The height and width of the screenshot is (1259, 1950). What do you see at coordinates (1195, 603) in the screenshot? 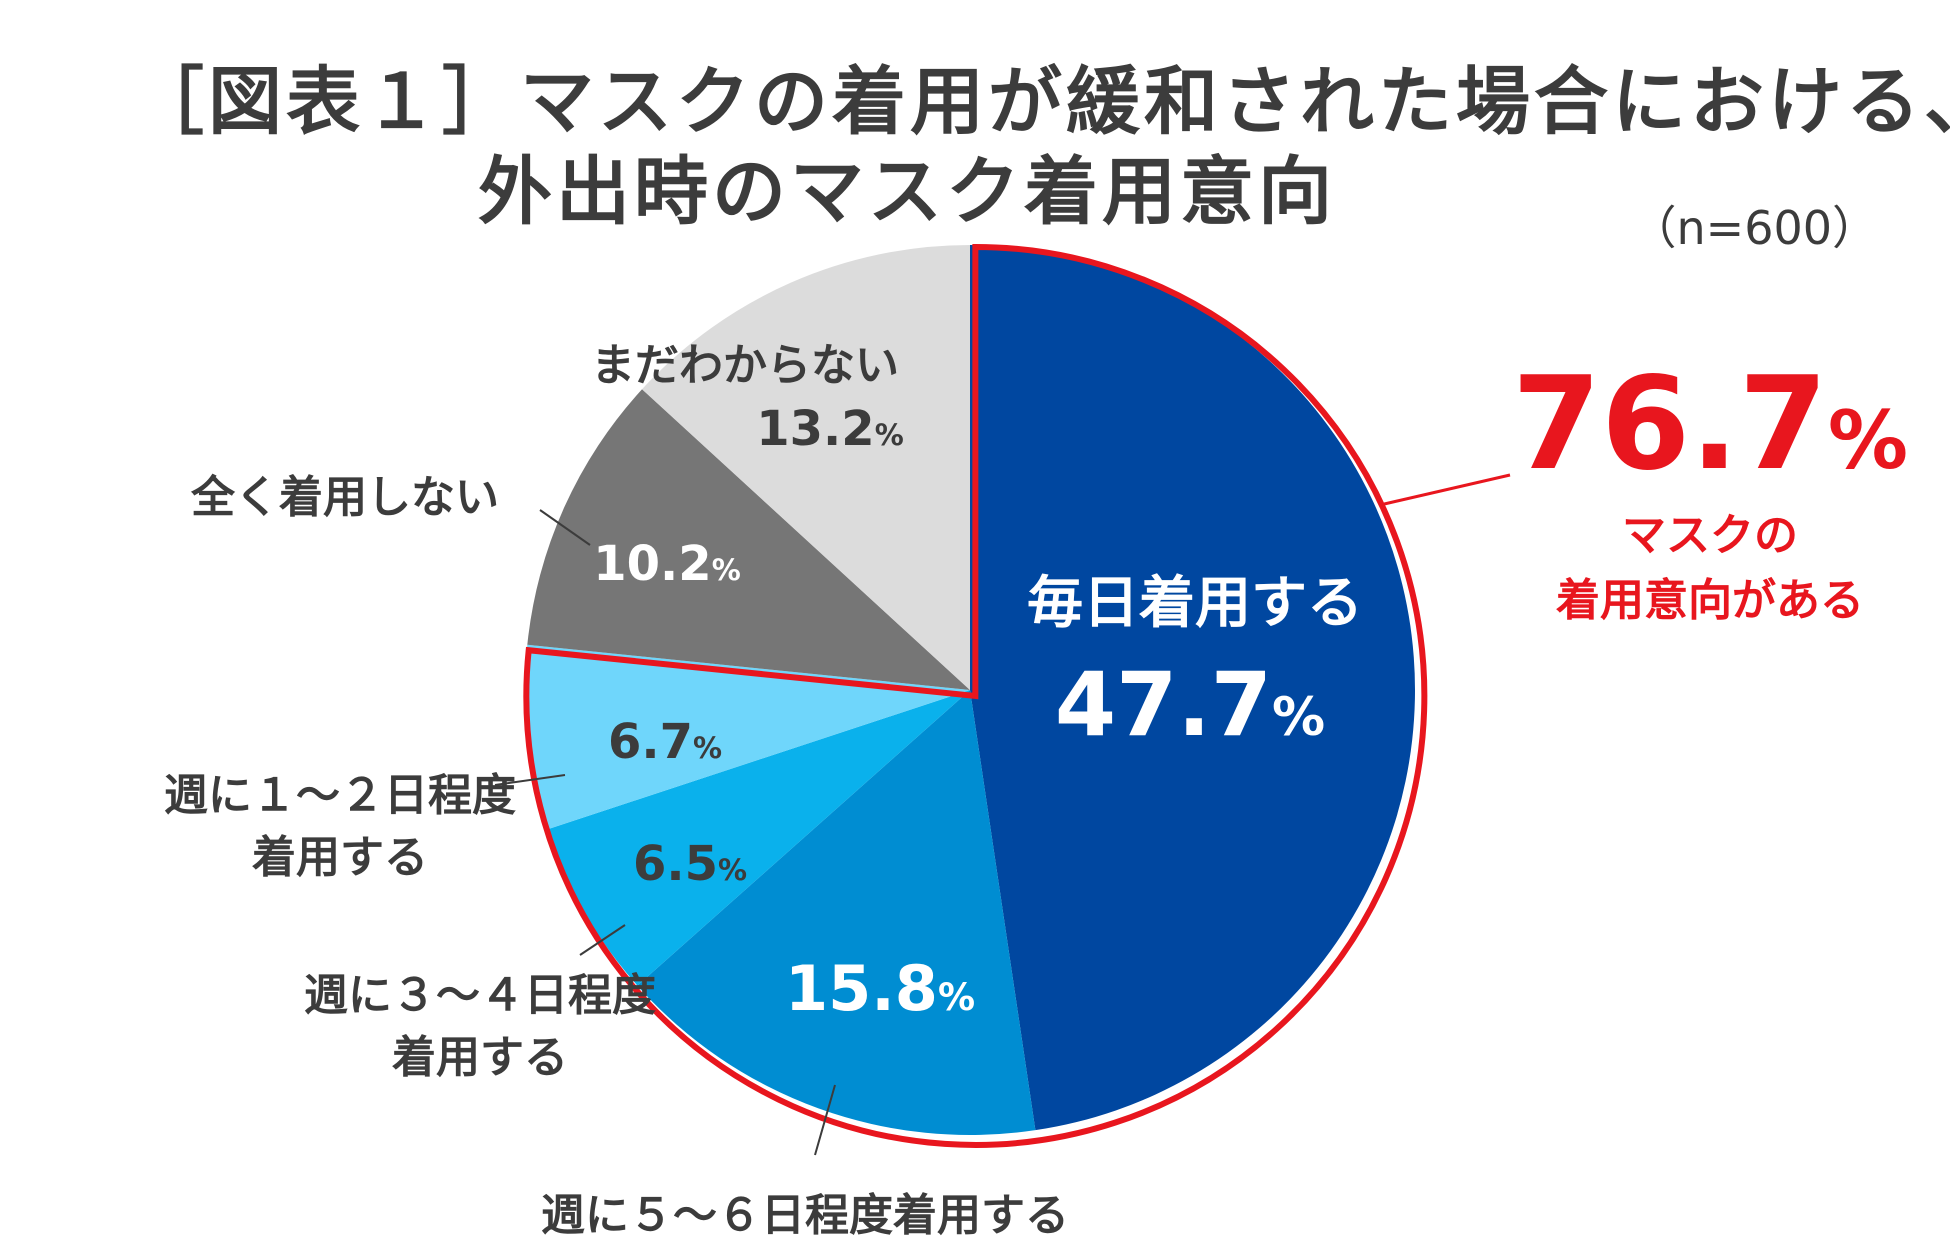
I see `slice-label-1: 毎日着用する` at bounding box center [1195, 603].